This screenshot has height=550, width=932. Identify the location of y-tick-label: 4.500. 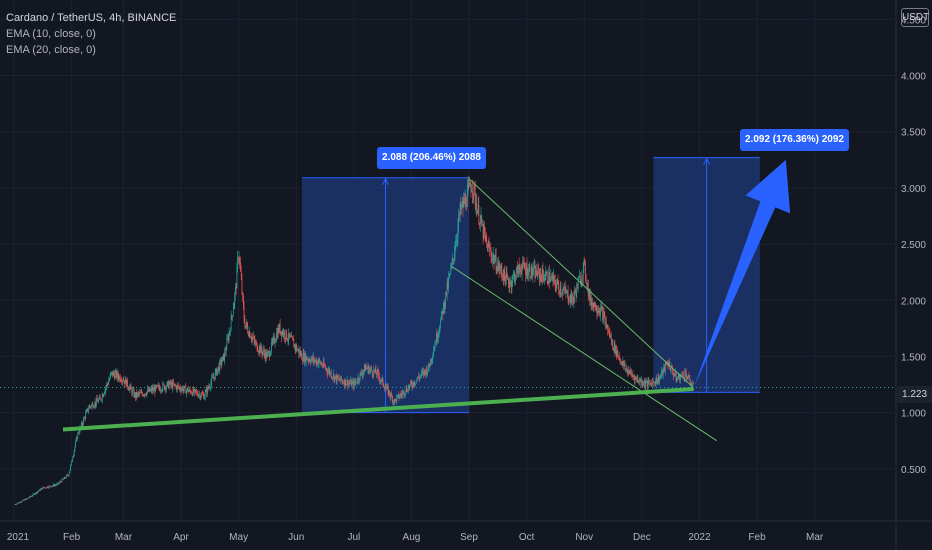
(913, 20).